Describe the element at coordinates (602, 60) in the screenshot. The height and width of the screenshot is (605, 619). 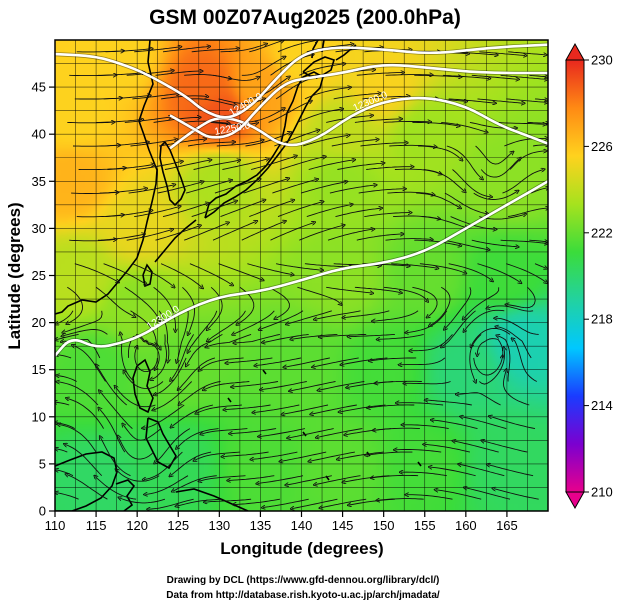
I see `colorbar-tick-label: 230` at that location.